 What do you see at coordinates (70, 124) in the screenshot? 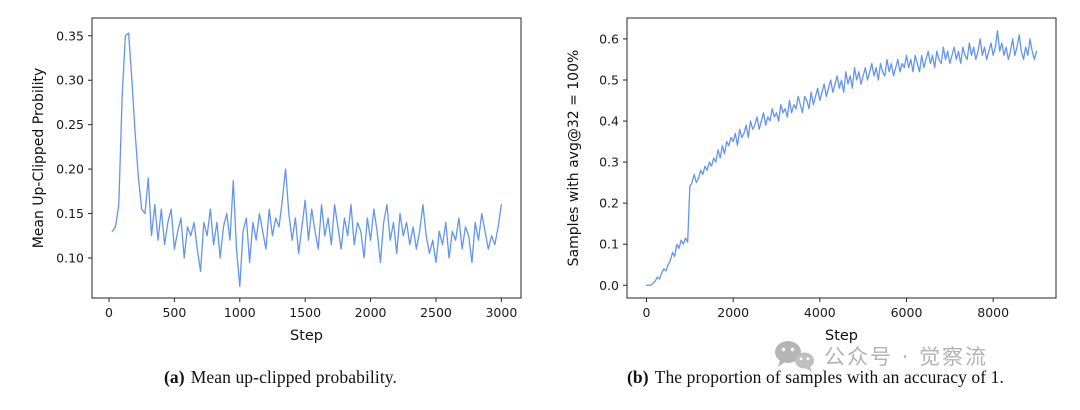
I see `y-tick-label: 0.25` at bounding box center [70, 124].